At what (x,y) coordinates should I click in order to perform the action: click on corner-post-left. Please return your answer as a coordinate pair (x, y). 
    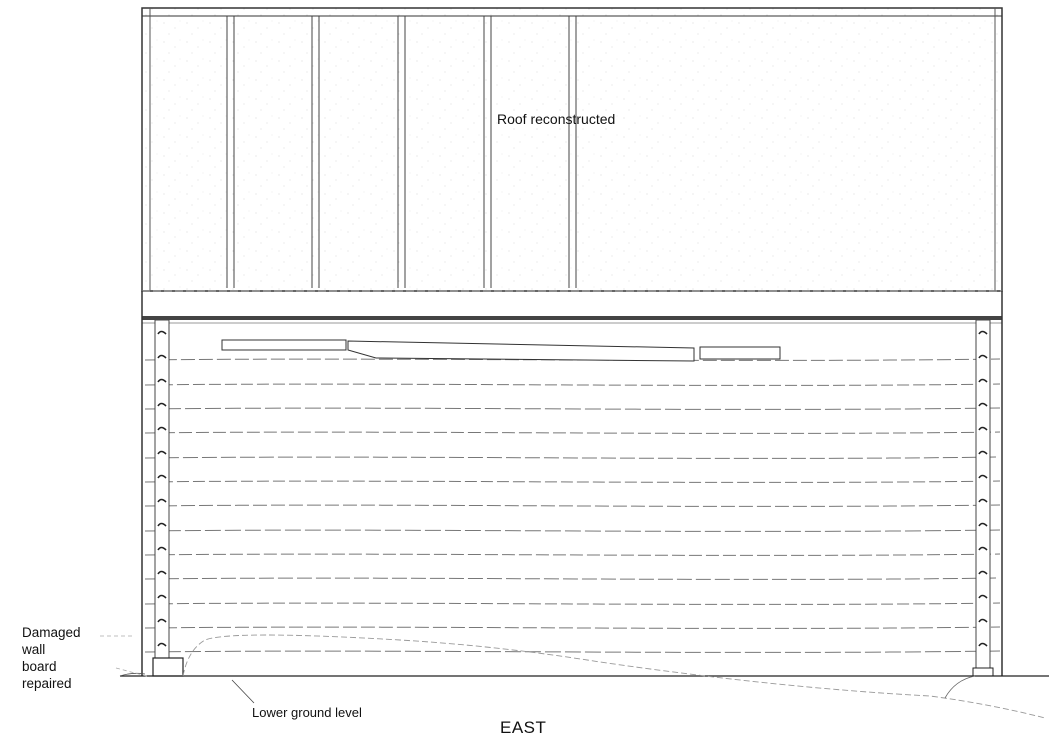
    Looking at the image, I should click on (168, 498).